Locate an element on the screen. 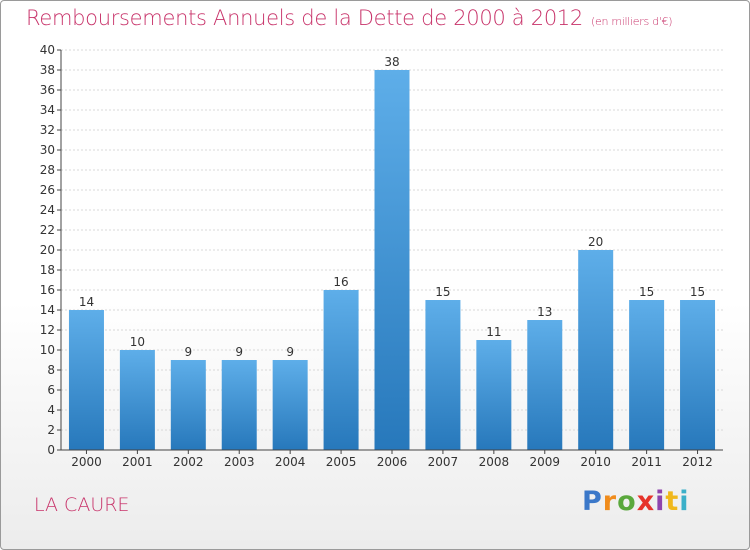  y-tick-label: 0 is located at coordinates (51, 450).